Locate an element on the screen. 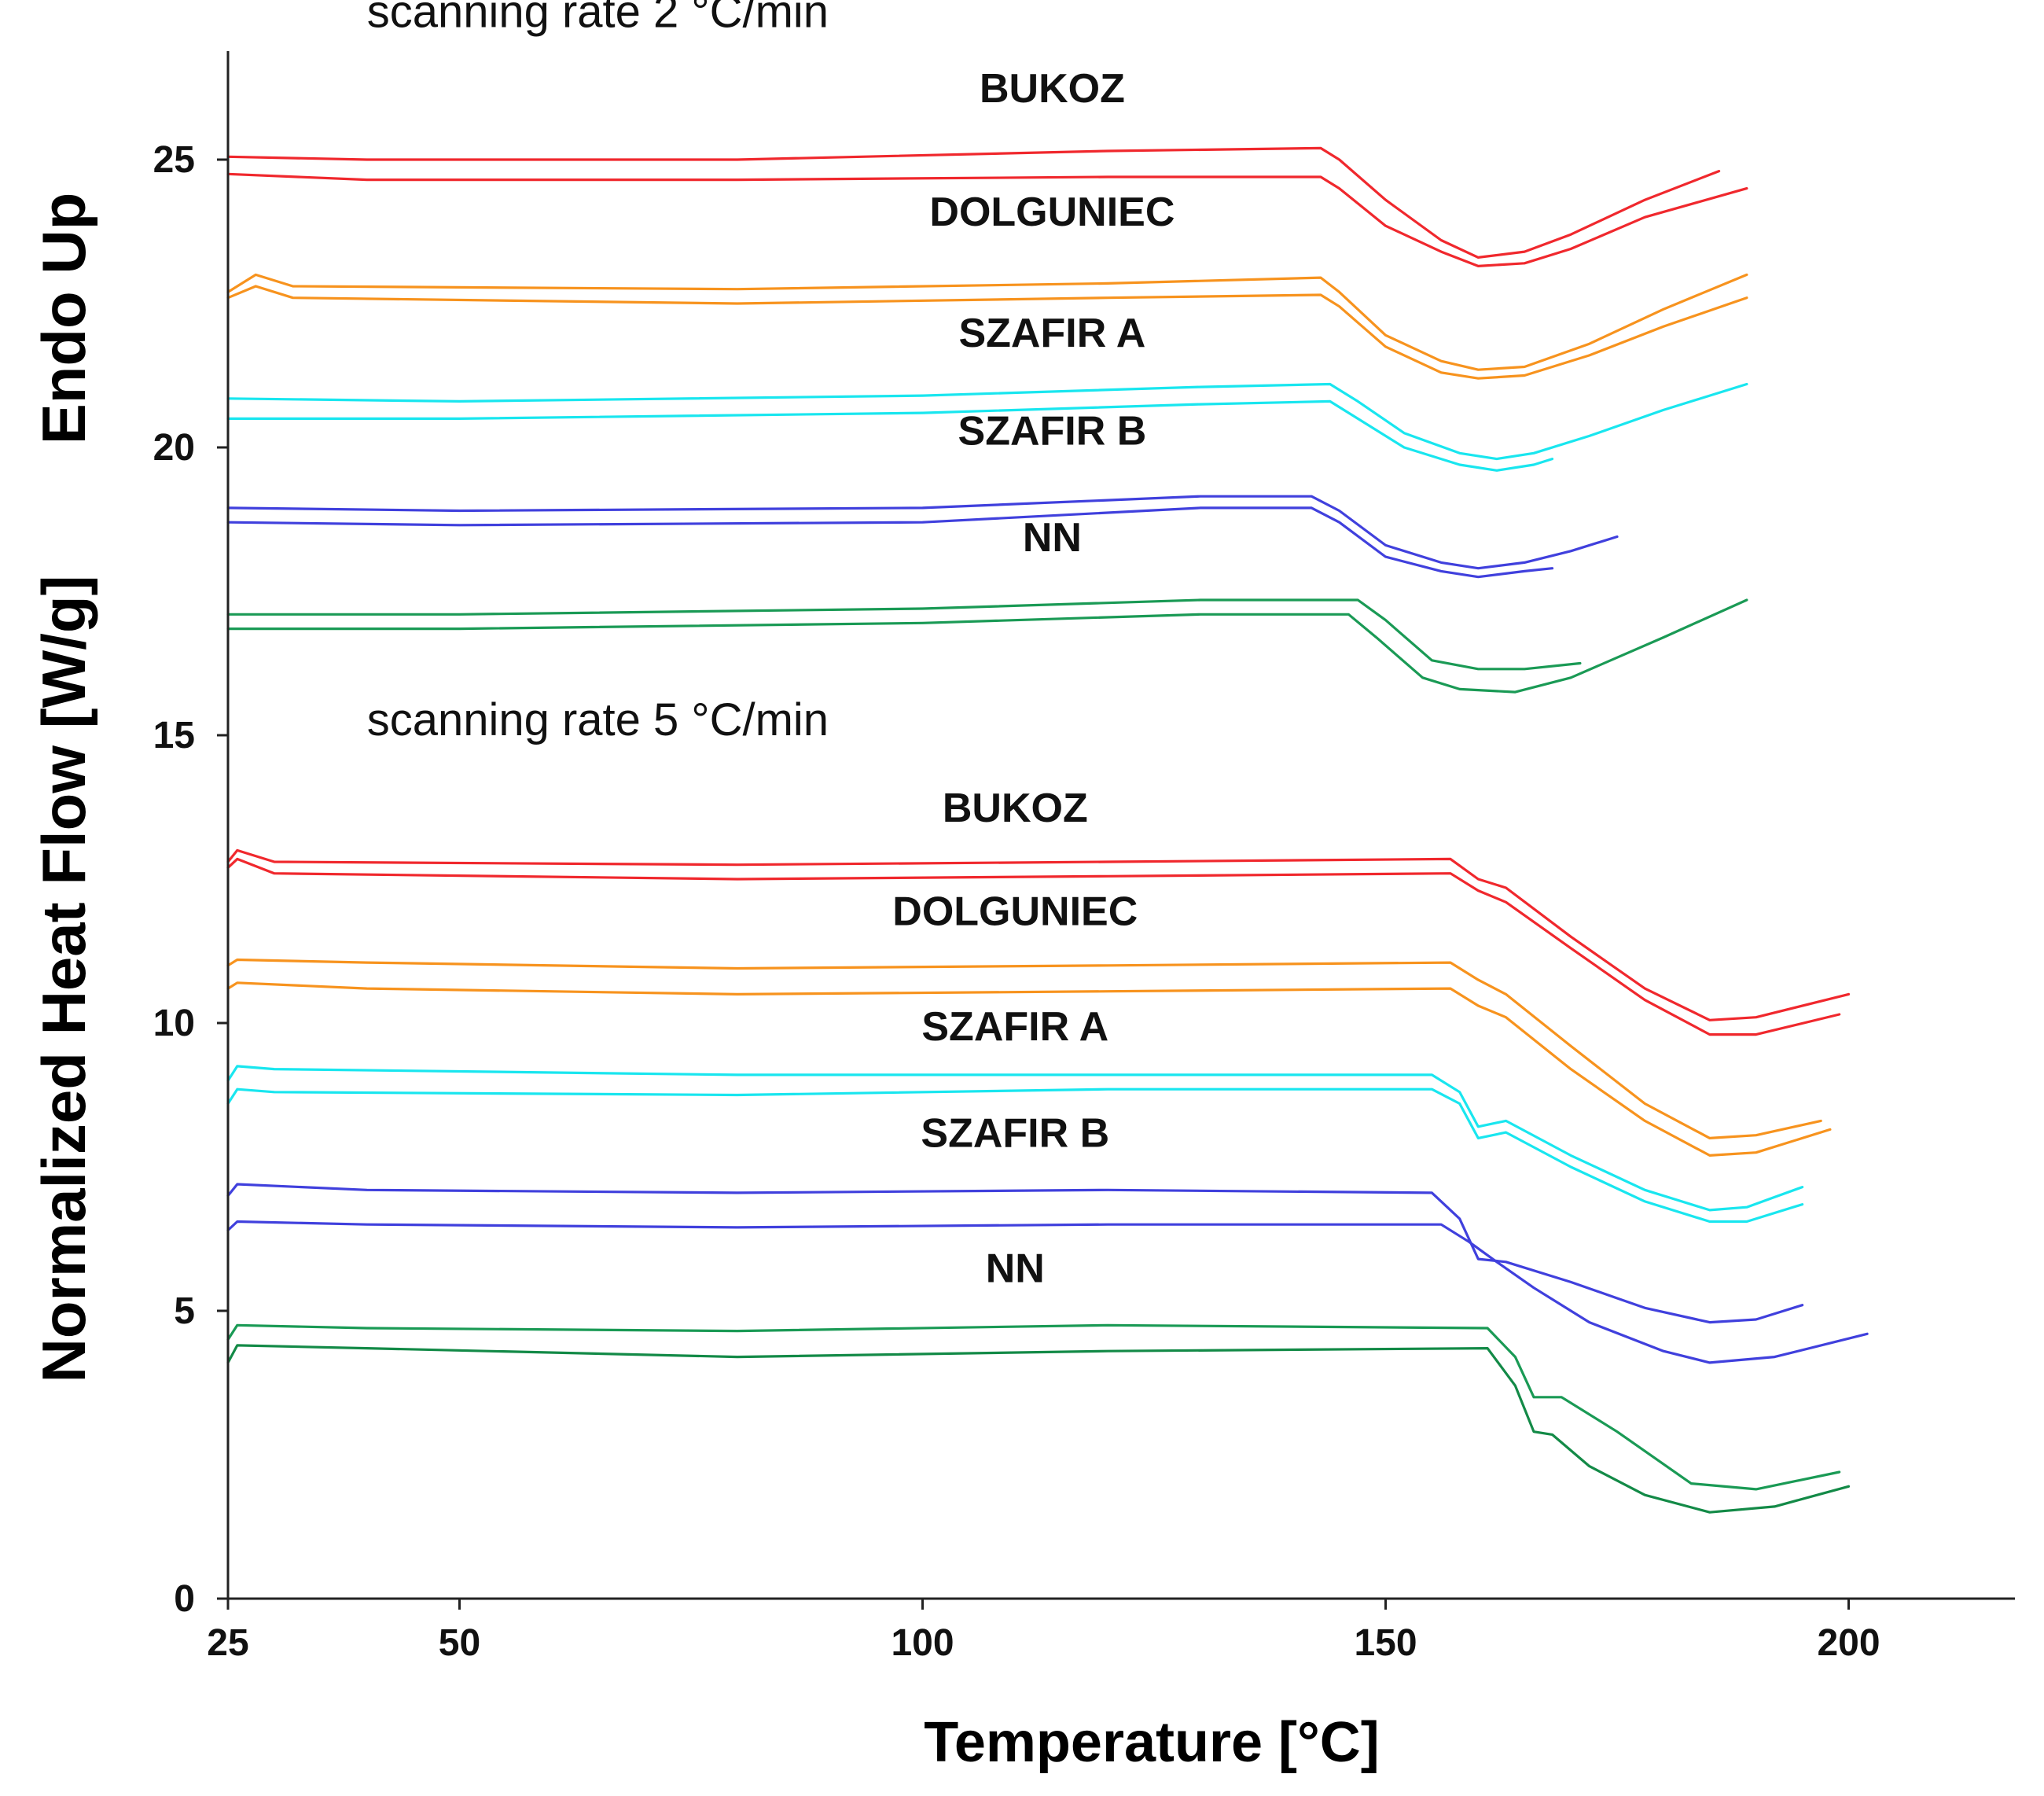 This screenshot has width=2044, height=1796. x-tick-label: 150 is located at coordinates (1385, 1643).